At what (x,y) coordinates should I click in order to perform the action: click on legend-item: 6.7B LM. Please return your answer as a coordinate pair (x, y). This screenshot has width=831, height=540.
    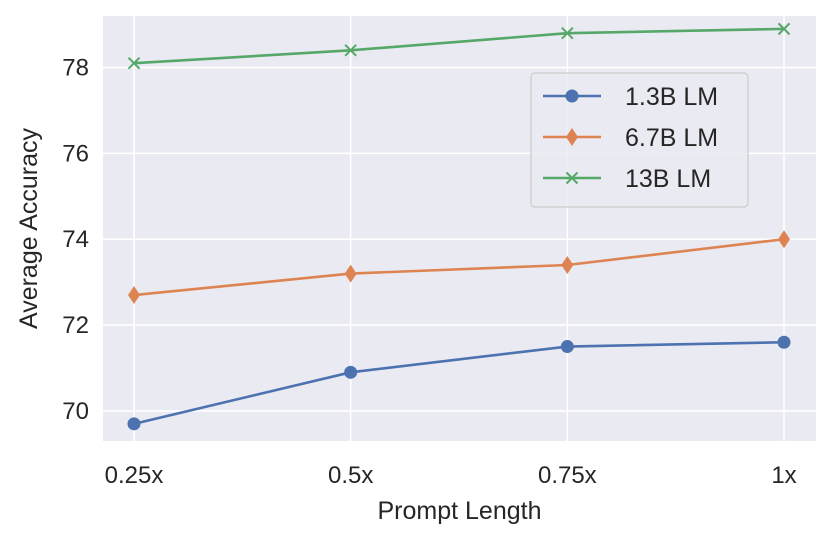
    Looking at the image, I should click on (630, 138).